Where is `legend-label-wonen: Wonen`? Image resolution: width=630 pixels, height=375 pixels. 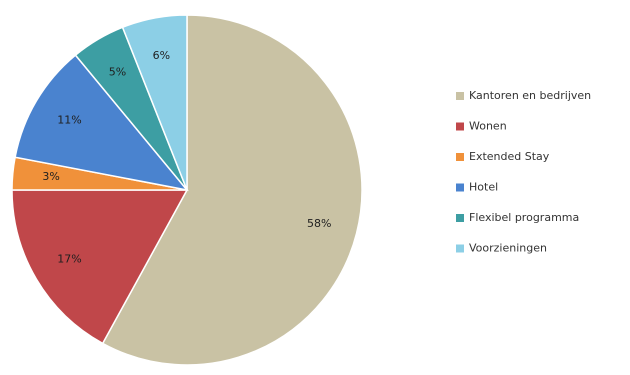 legend-label-wonen: Wonen is located at coordinates (488, 126).